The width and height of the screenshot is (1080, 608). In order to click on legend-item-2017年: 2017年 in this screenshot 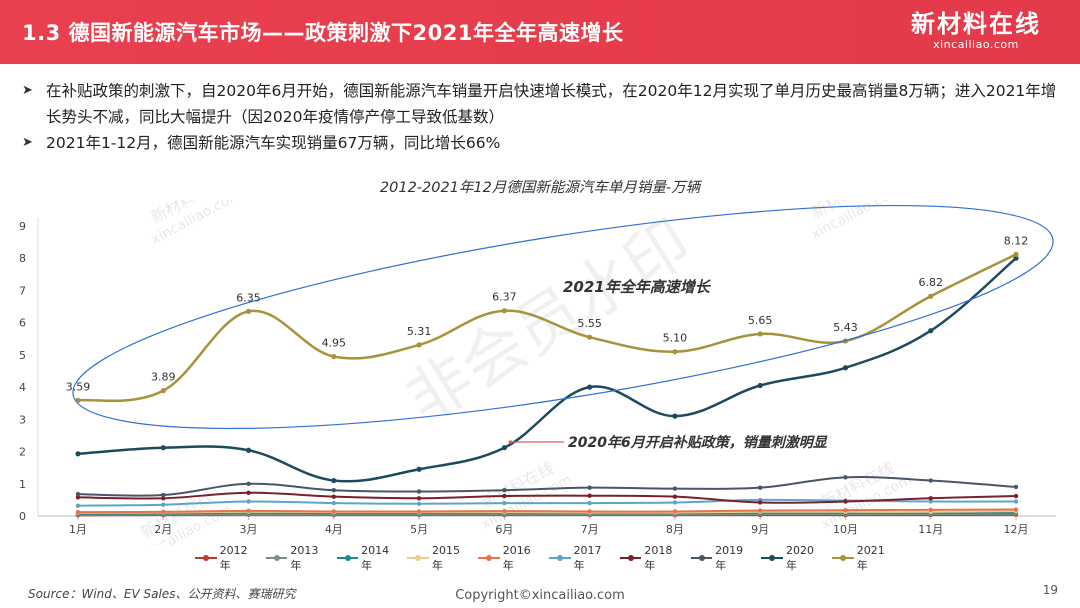, I will do `click(580, 558)`.